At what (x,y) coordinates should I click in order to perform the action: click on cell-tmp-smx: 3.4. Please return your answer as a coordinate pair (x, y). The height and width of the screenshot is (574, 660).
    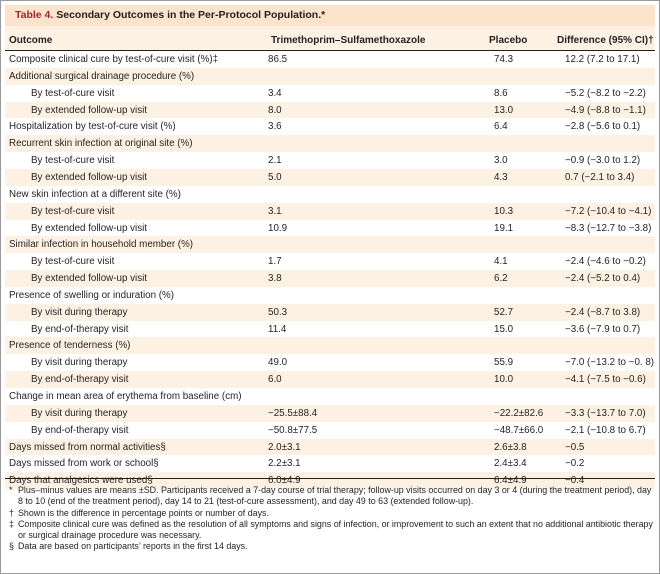
    Looking at the image, I should click on (275, 93).